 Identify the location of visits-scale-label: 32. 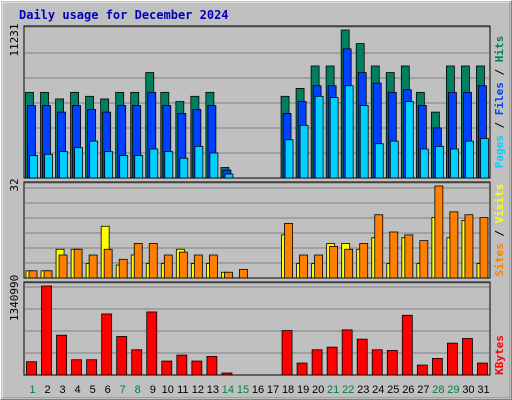
(14, 184).